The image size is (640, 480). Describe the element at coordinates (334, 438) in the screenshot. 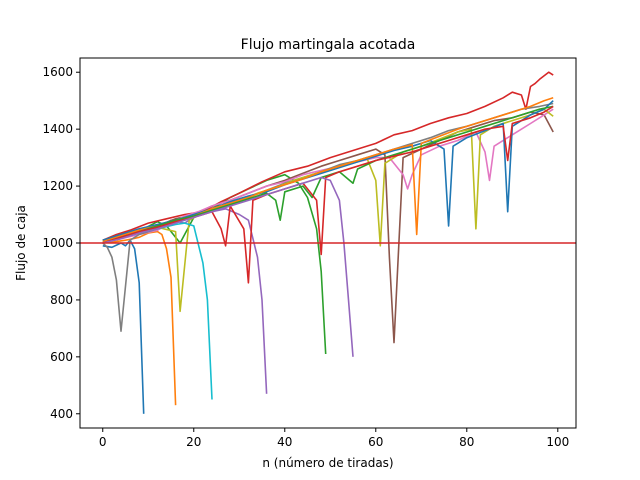

I see `x-axis-ticks: 0 20 40 60 80 100` at that location.